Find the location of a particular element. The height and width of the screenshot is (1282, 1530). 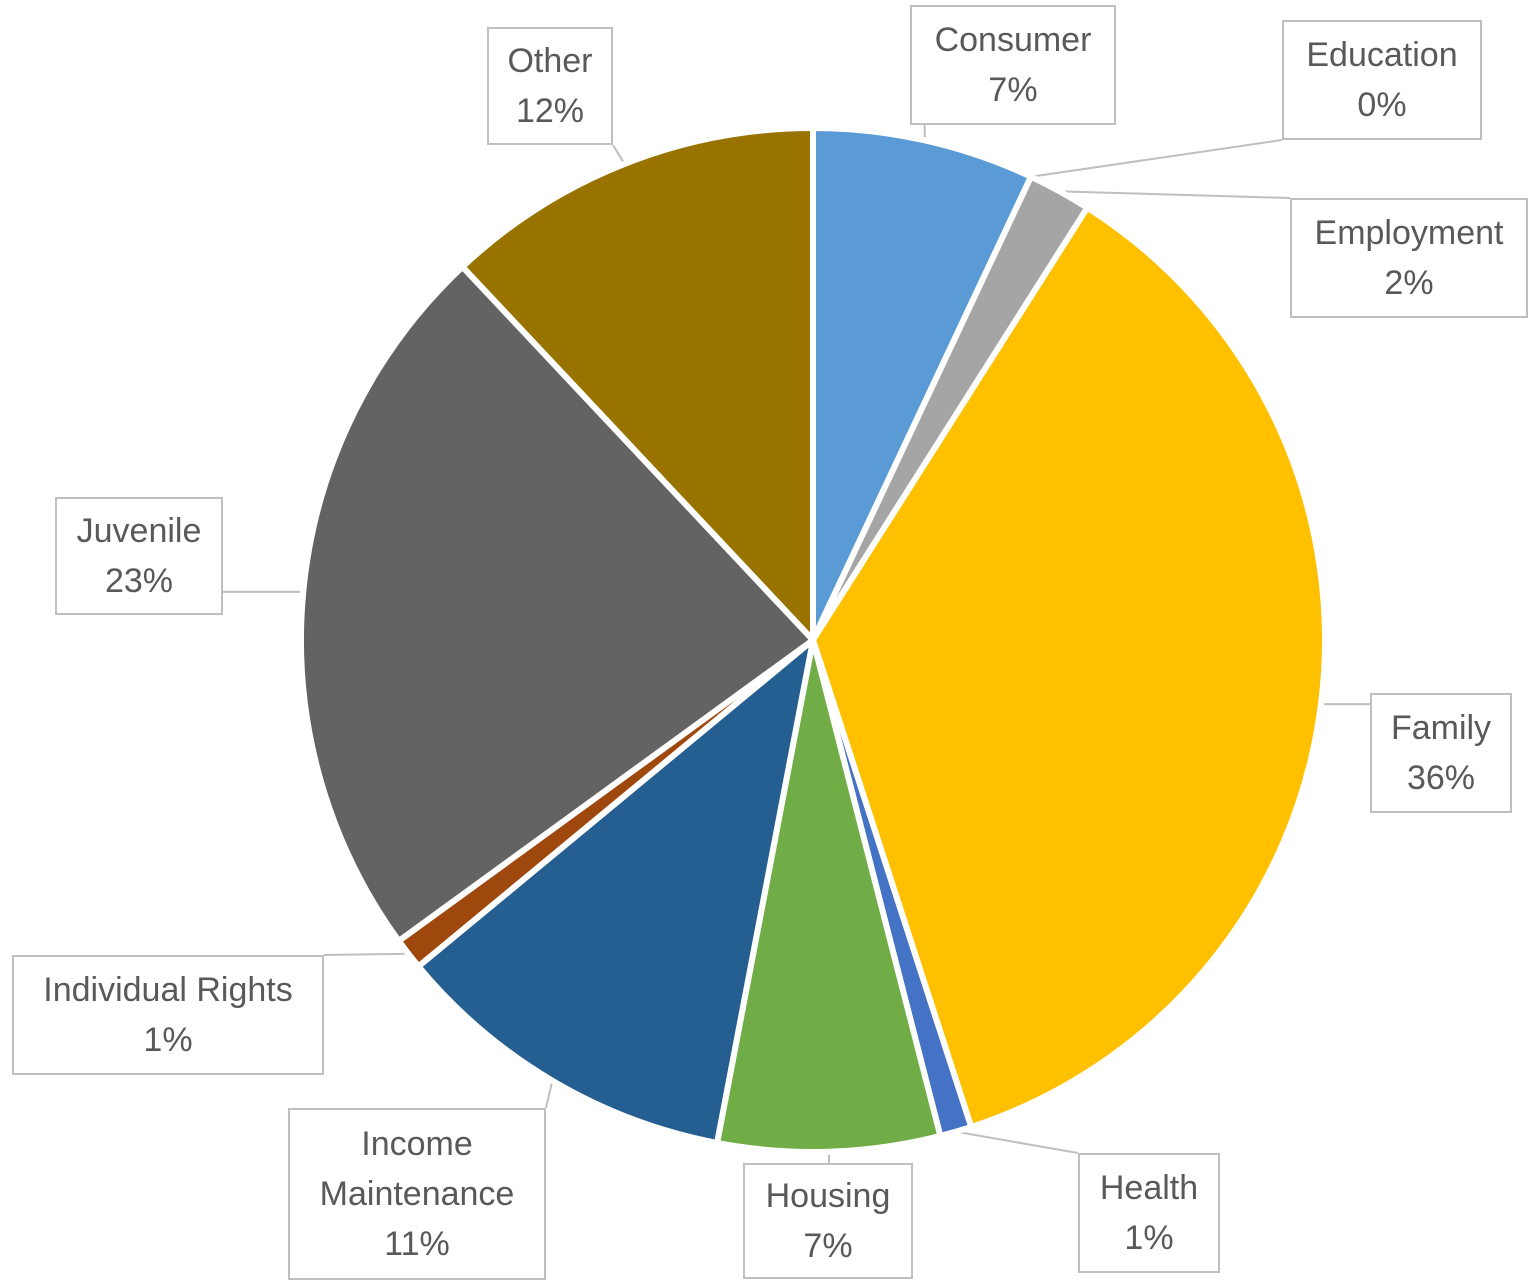

value-label: 23% is located at coordinates (139, 581).